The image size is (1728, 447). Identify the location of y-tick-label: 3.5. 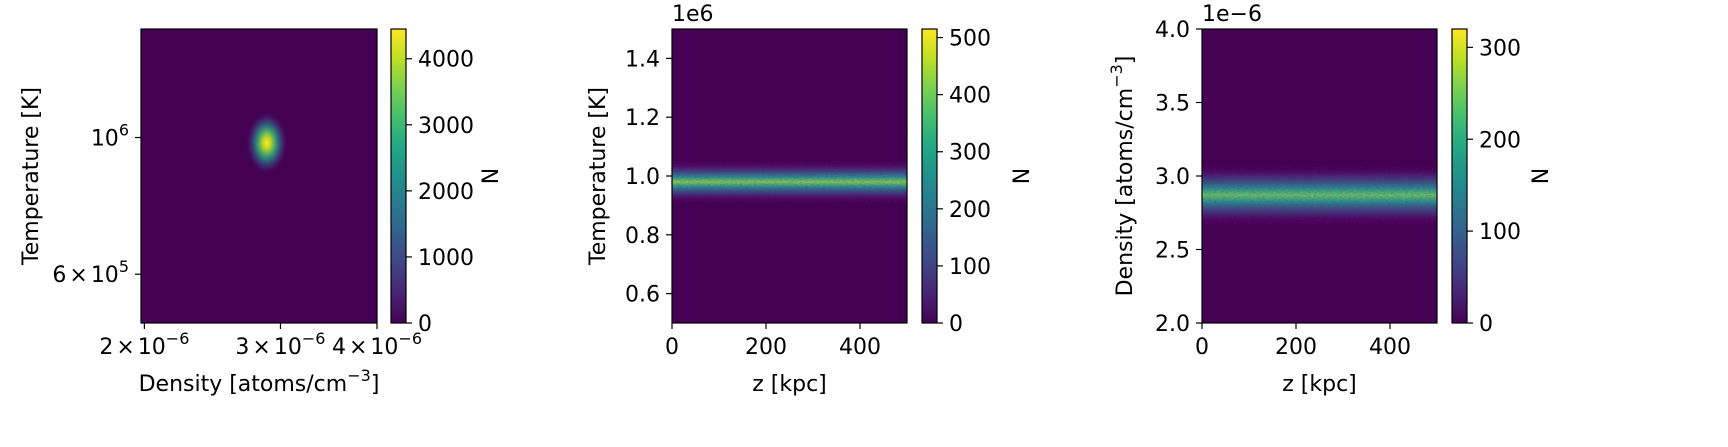
(1172, 104).